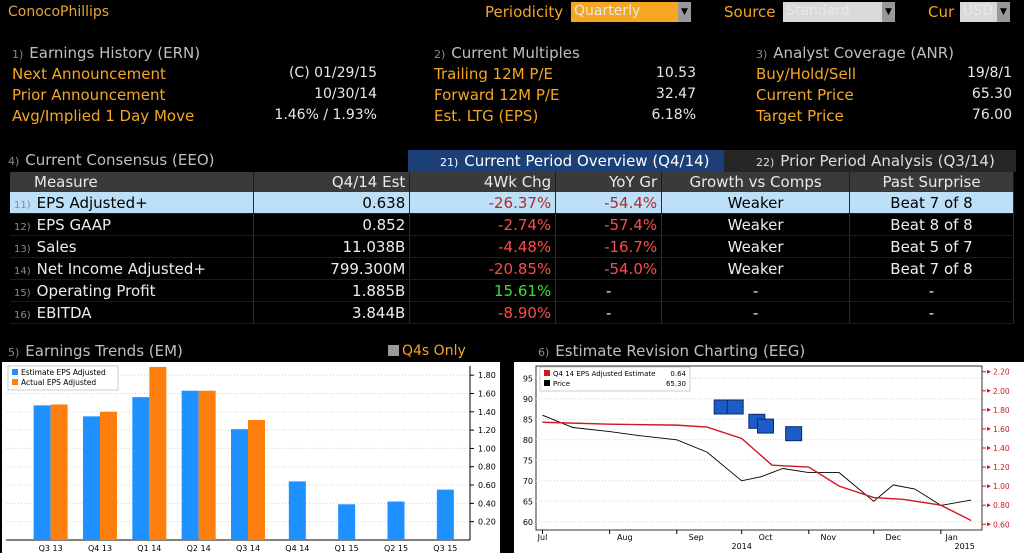 The image size is (1024, 553). I want to click on row-label: Prior Announcement, so click(89, 95).